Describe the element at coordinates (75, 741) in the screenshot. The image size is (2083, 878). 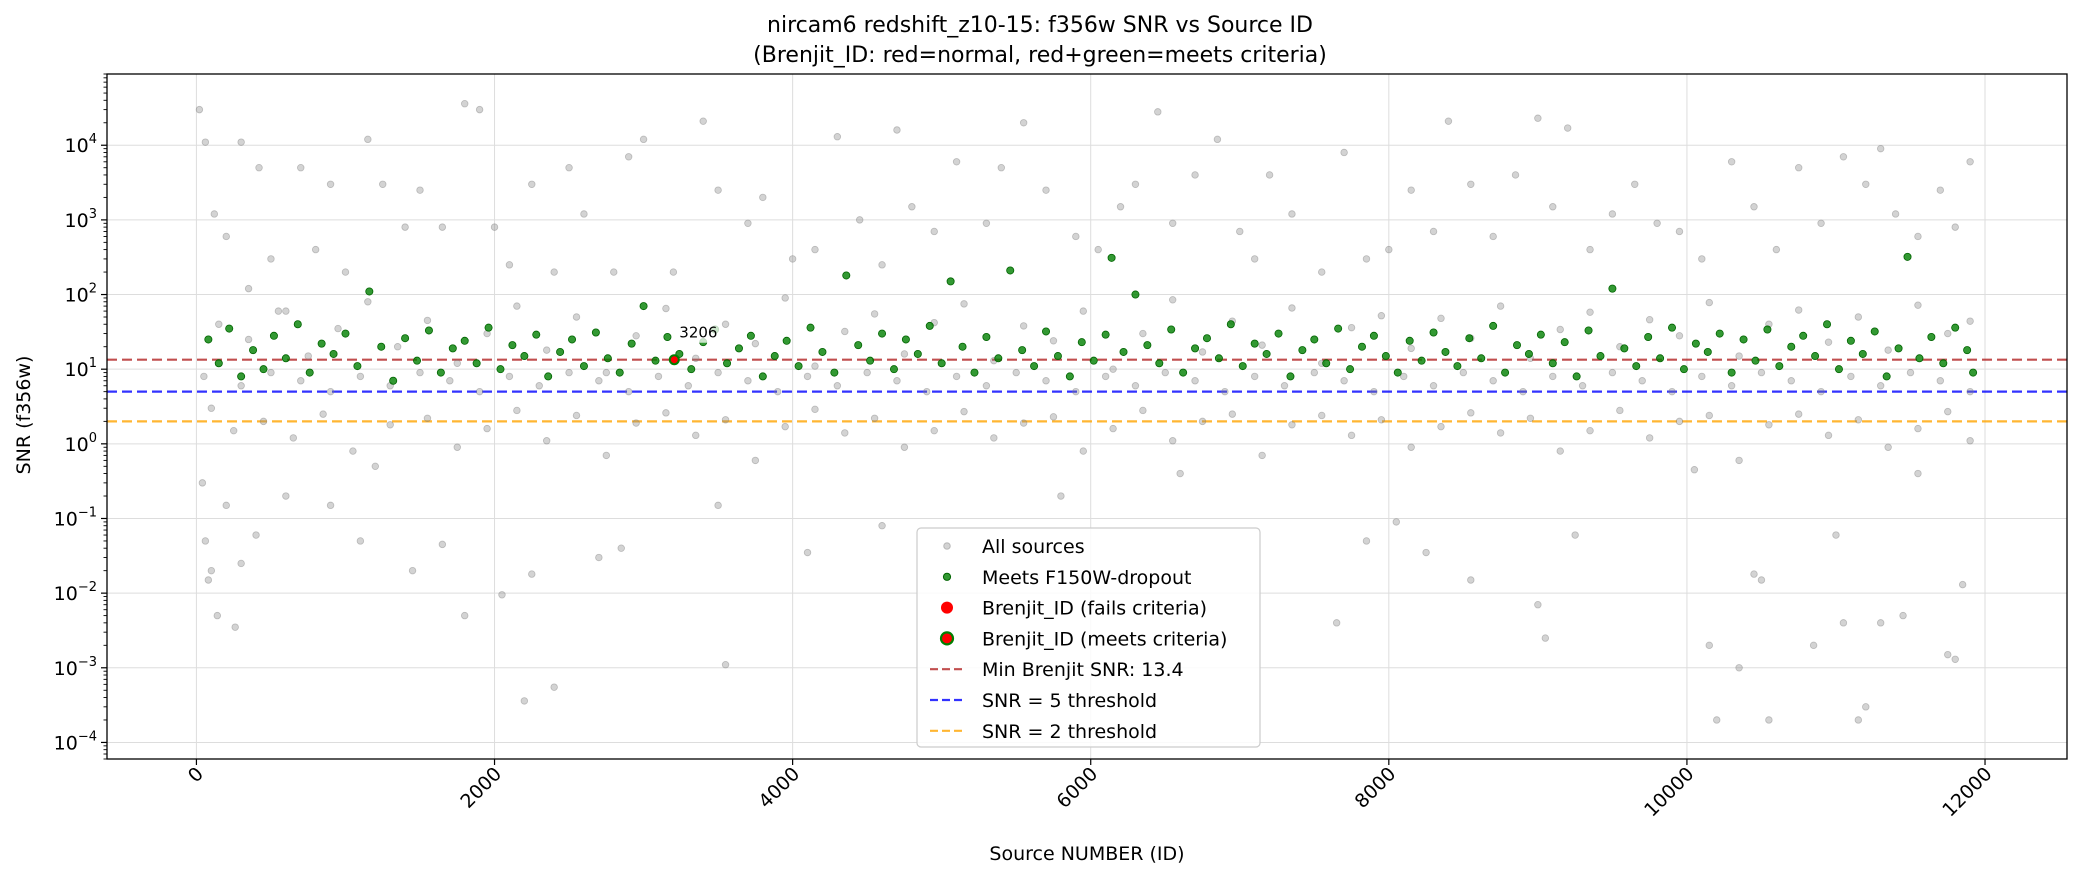
I see `y-tick-label: 10⁻⁴` at that location.